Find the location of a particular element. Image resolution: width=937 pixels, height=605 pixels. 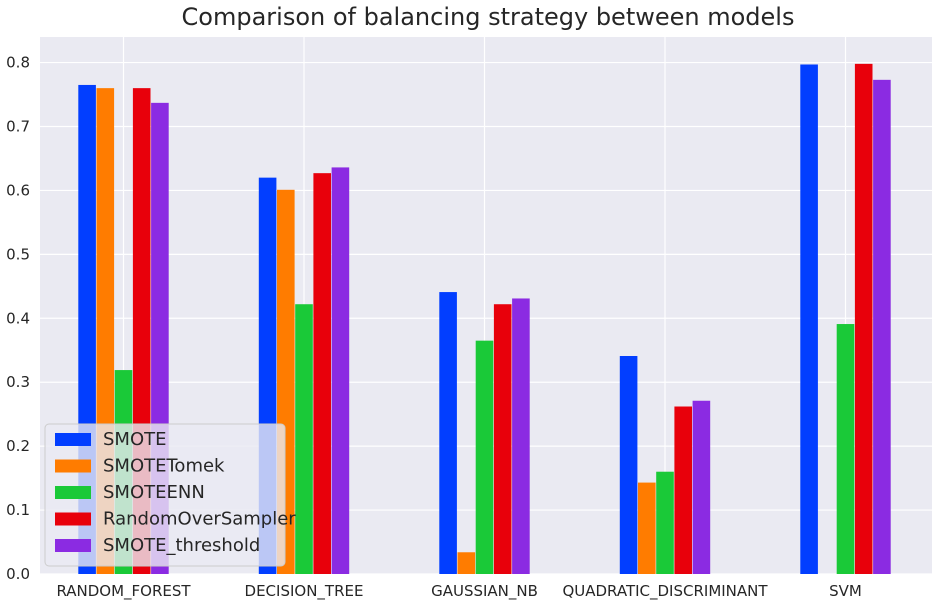

bar-smote-threshold-decision-tree is located at coordinates (340, 370).